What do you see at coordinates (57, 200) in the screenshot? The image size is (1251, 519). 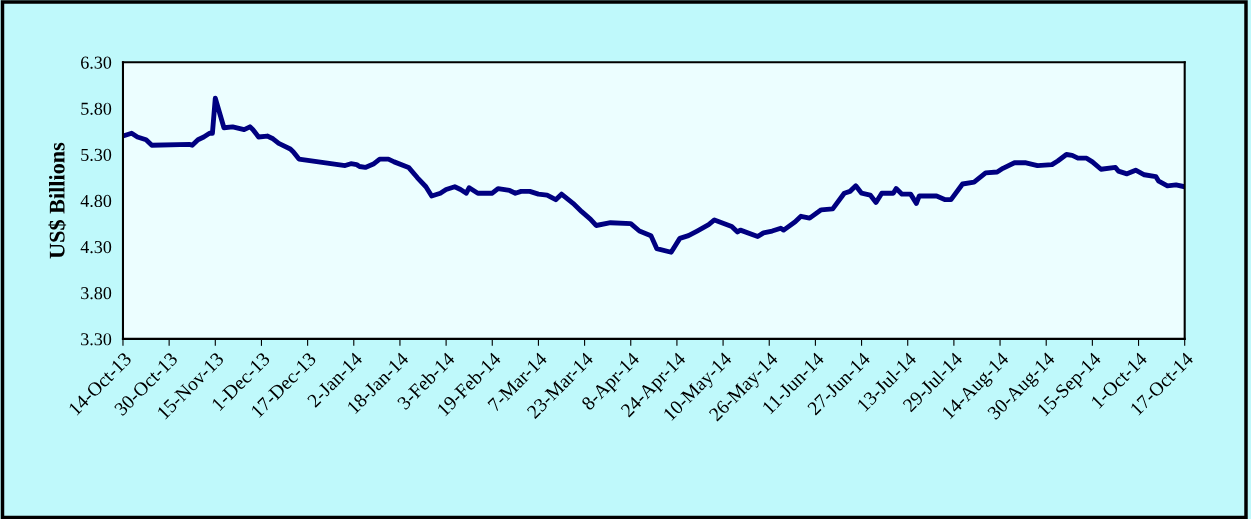 I see `y-axis-title: US$ Billions` at bounding box center [57, 200].